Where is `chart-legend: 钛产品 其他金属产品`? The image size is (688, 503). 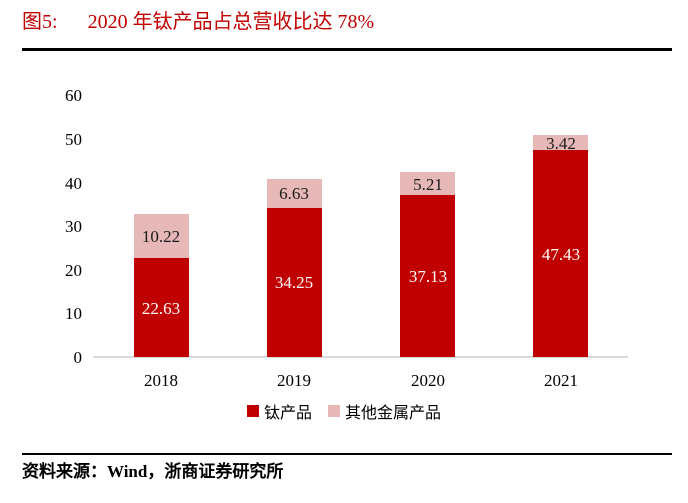 chart-legend: 钛产品 其他金属产品 is located at coordinates (344, 411).